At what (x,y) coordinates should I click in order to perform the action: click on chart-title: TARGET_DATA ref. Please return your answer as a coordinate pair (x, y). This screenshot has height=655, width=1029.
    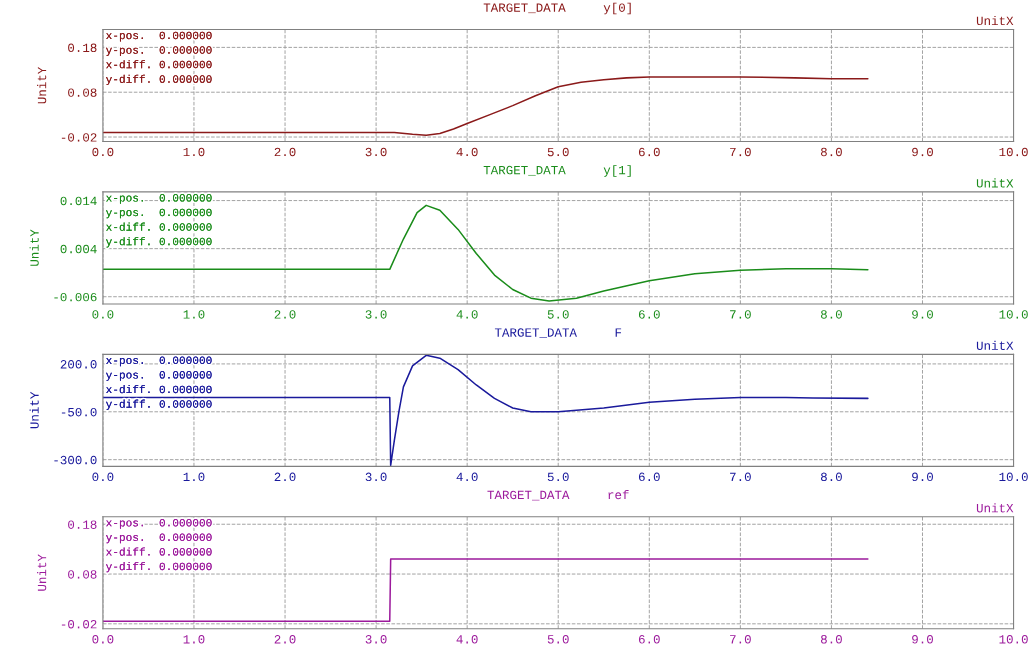
    Looking at the image, I should click on (558, 495).